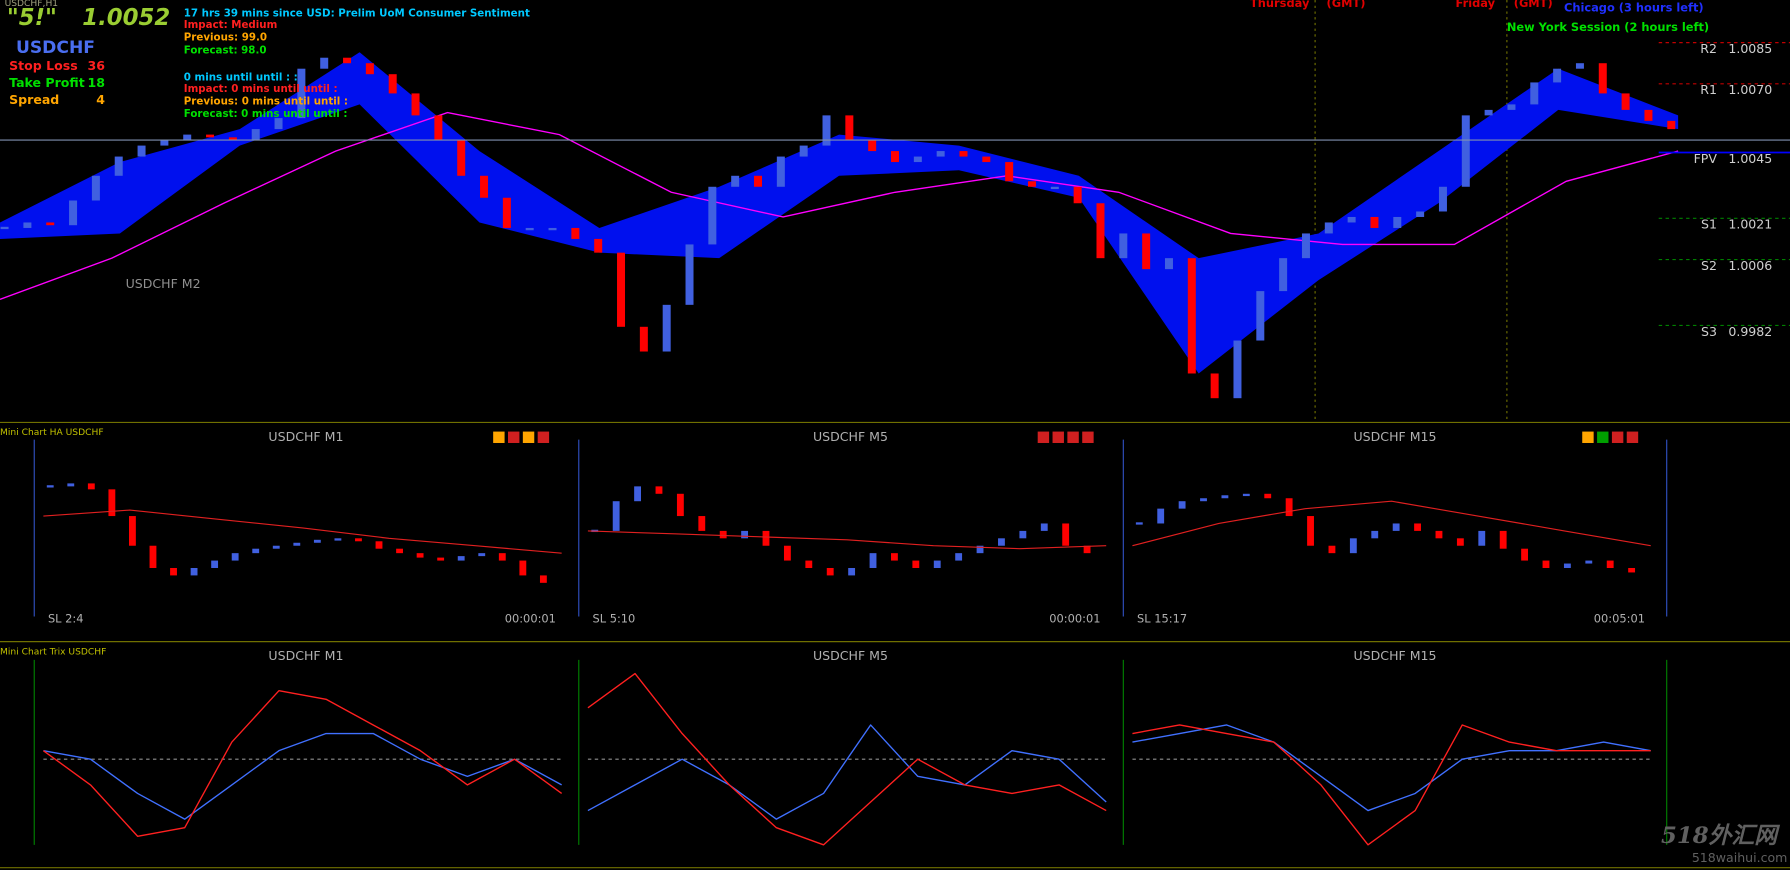 Image resolution: width=1790 pixels, height=870 pixels. Describe the element at coordinates (1634, 8) in the screenshot. I see `session-label: Chicago (3 hours left)` at that location.